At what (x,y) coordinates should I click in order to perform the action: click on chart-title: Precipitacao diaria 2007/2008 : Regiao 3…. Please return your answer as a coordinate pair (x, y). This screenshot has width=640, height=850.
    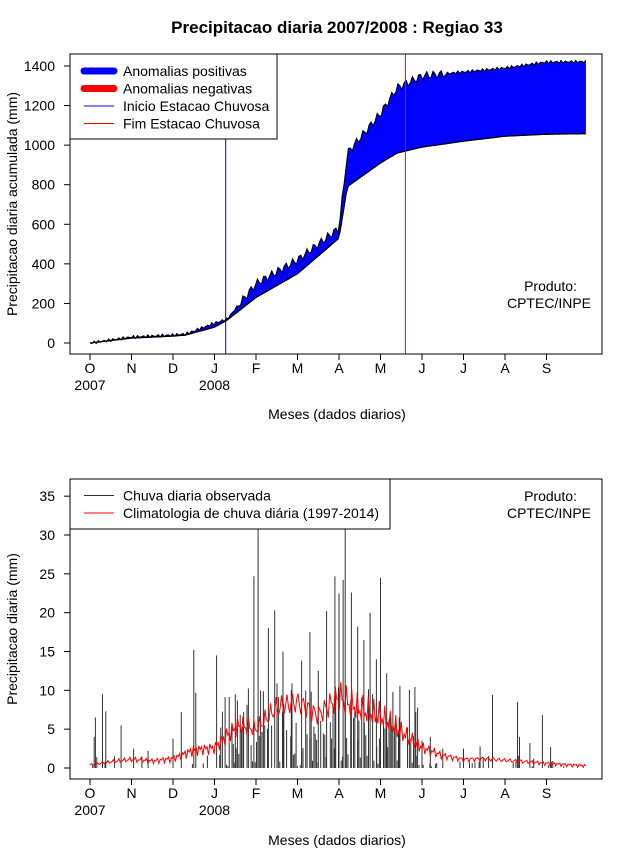
    Looking at the image, I should click on (337, 27).